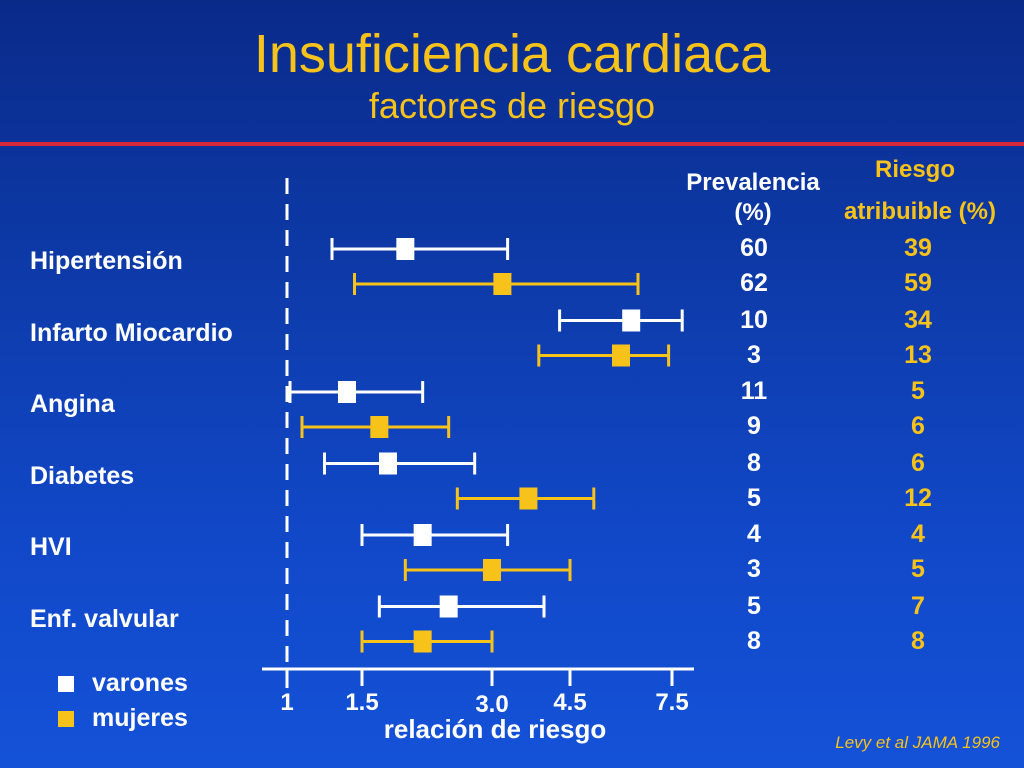  What do you see at coordinates (754, 605) in the screenshot?
I see `prevalencia-enf-valvular-varones: 5` at bounding box center [754, 605].